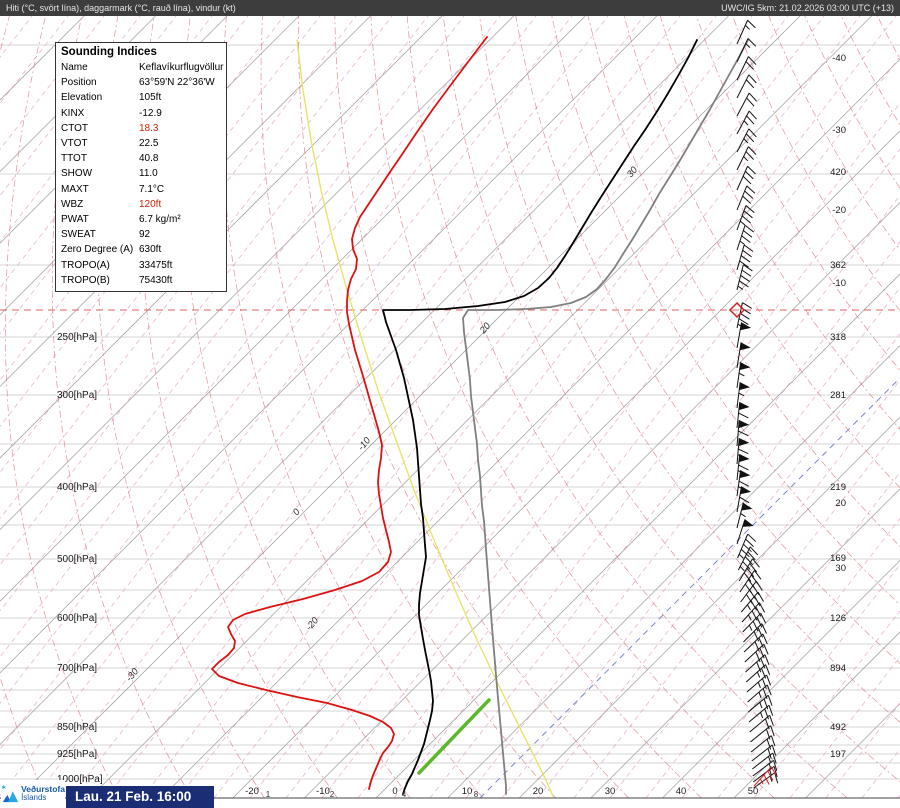 The width and height of the screenshot is (900, 808). What do you see at coordinates (106, 235) in the screenshot?
I see `index-row: SWEAT 92` at bounding box center [106, 235].